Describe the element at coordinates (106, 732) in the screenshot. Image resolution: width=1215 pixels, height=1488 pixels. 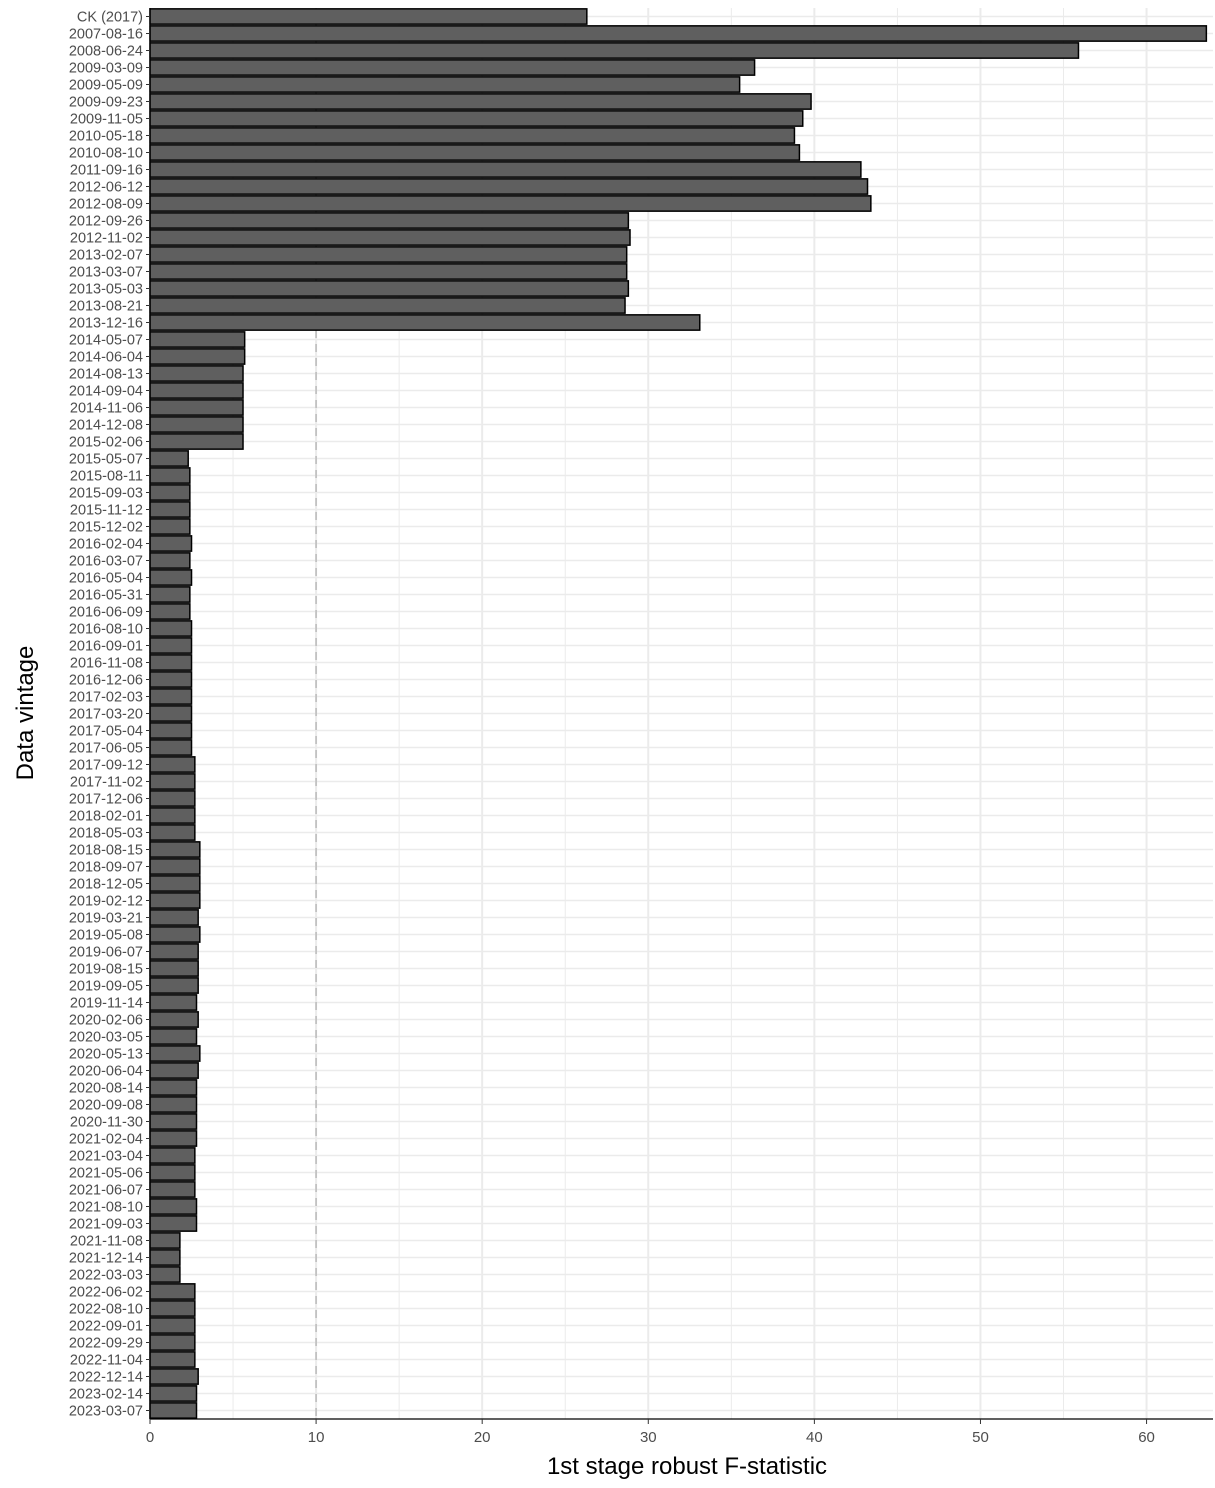
I see `y-tick-label: 2017-05-04` at that location.